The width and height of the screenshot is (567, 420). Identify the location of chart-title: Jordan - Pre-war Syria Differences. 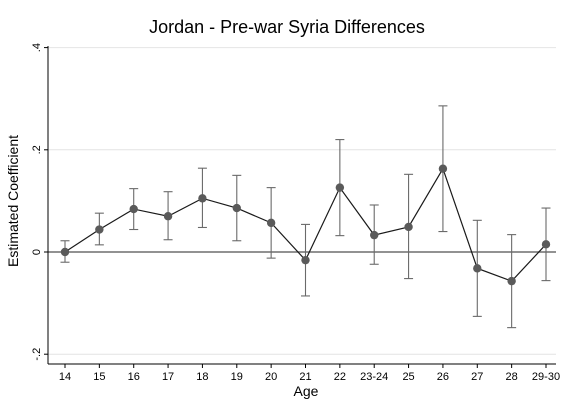
(287, 27).